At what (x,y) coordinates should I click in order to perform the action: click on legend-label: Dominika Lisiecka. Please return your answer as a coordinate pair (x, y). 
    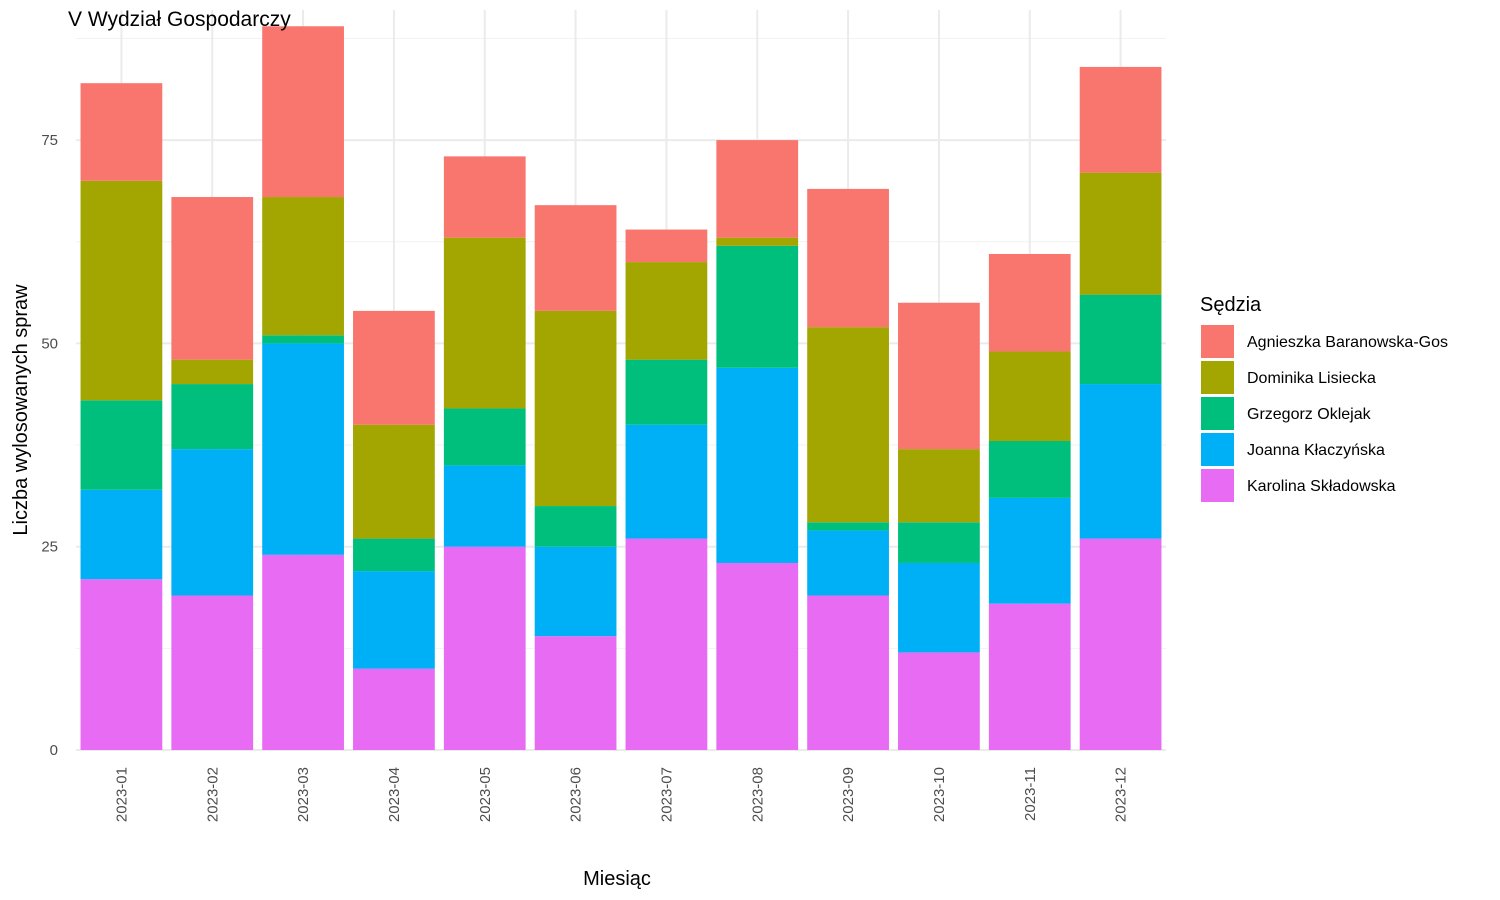
    Looking at the image, I should click on (1311, 378).